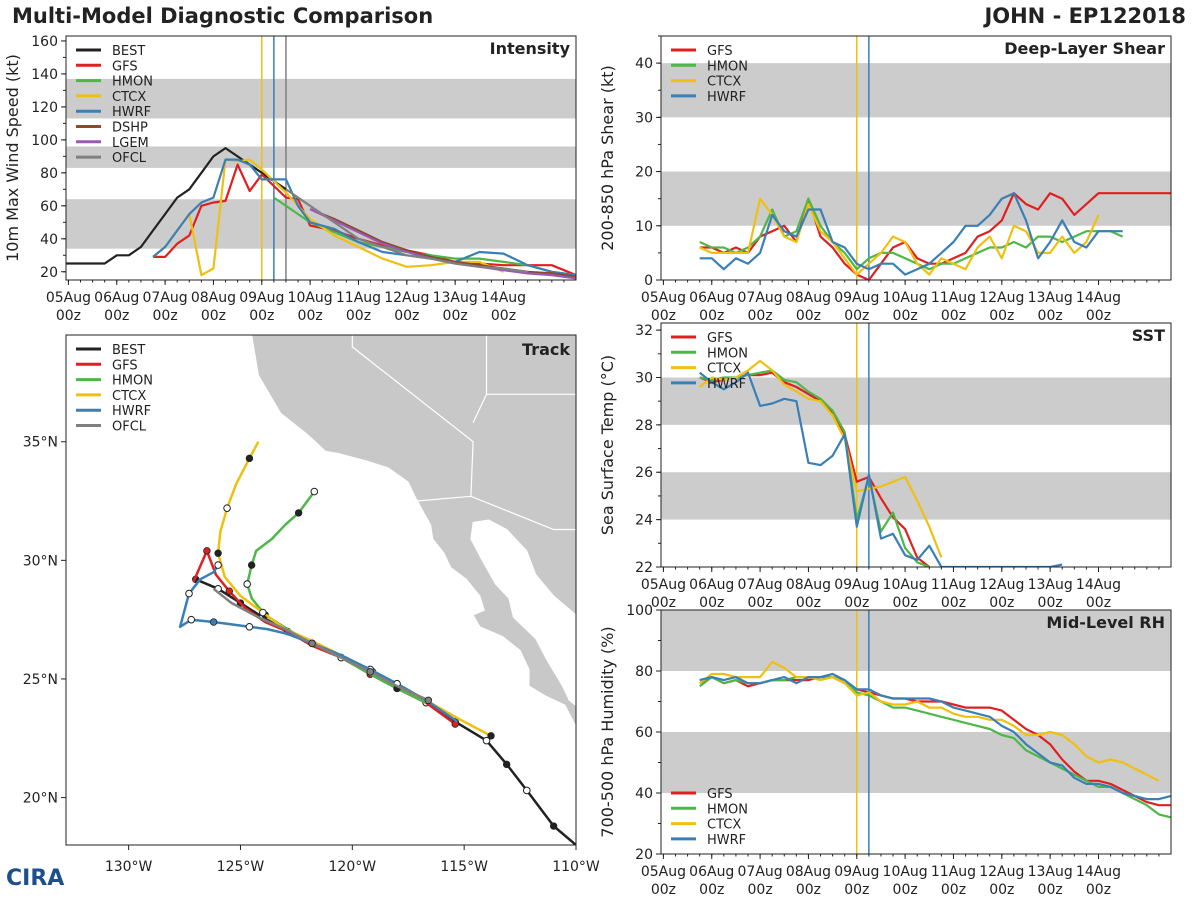 Image resolution: width=1200 pixels, height=900 pixels. What do you see at coordinates (720, 338) in the screenshot?
I see `sst-legend-label-gfs: GFS` at bounding box center [720, 338].